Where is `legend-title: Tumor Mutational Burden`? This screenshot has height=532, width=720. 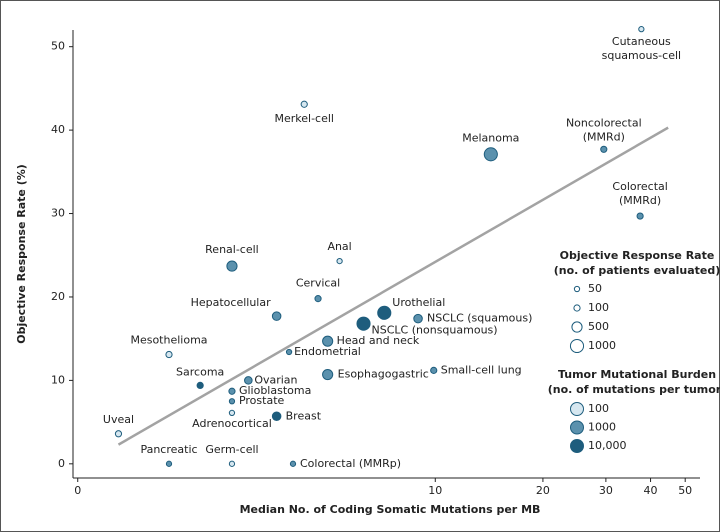 legend-title: Tumor Mutational Burden is located at coordinates (637, 374).